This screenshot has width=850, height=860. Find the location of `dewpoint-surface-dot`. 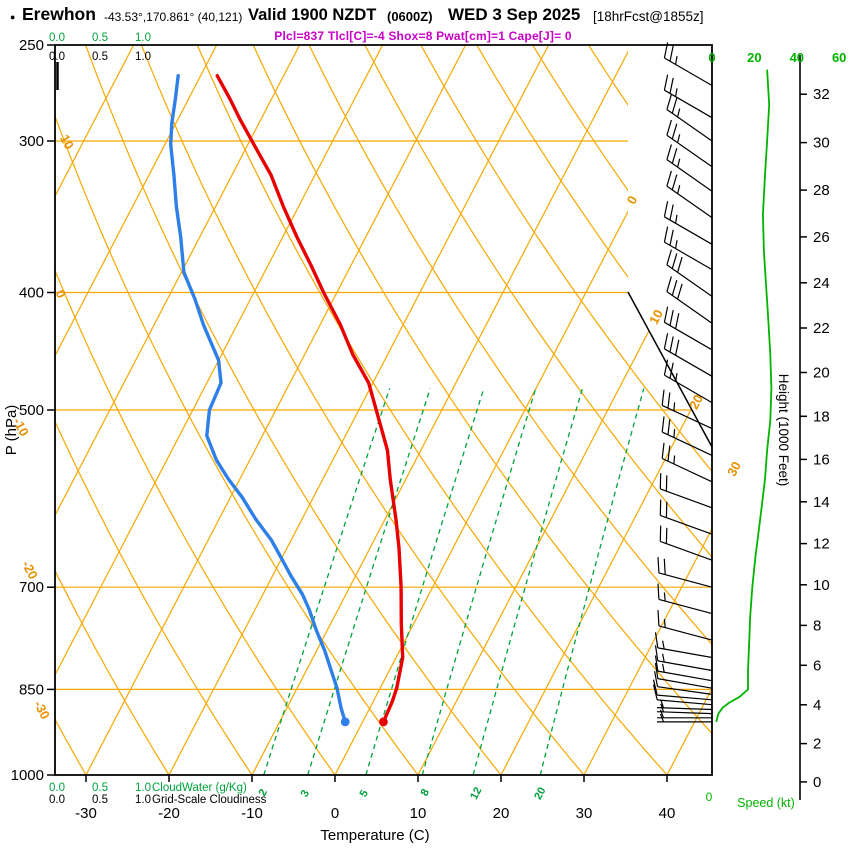

dewpoint-surface-dot is located at coordinates (345, 722).